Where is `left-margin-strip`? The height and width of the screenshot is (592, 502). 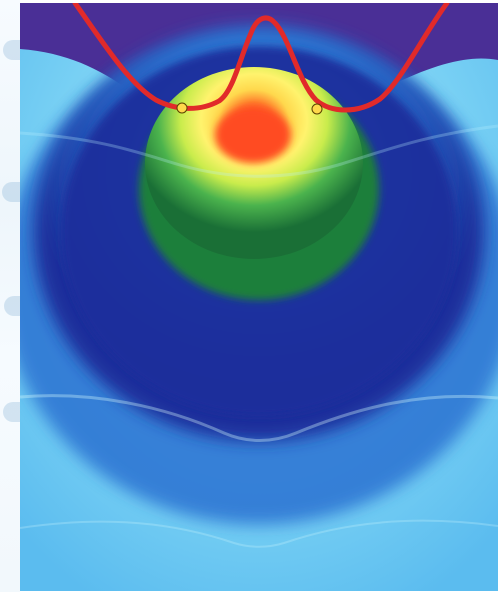 left-margin-strip is located at coordinates (10, 296).